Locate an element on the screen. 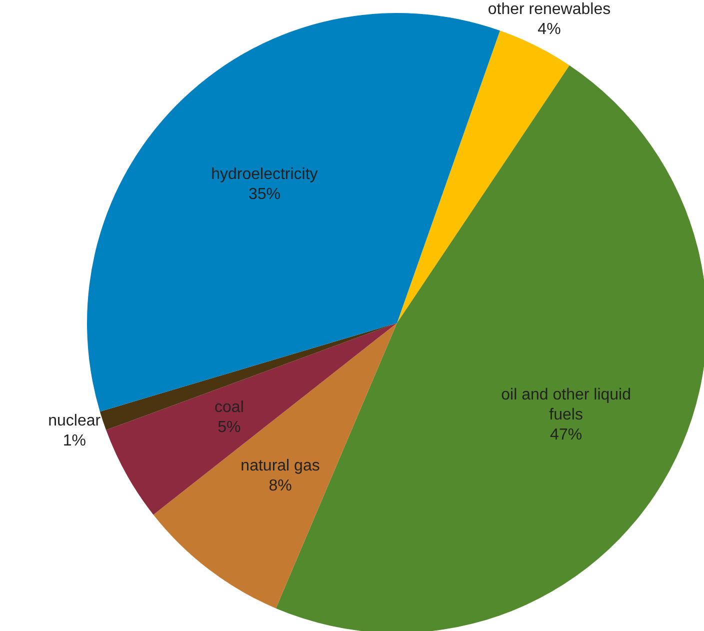 This screenshot has height=631, width=704. data-label: 47% is located at coordinates (566, 434).